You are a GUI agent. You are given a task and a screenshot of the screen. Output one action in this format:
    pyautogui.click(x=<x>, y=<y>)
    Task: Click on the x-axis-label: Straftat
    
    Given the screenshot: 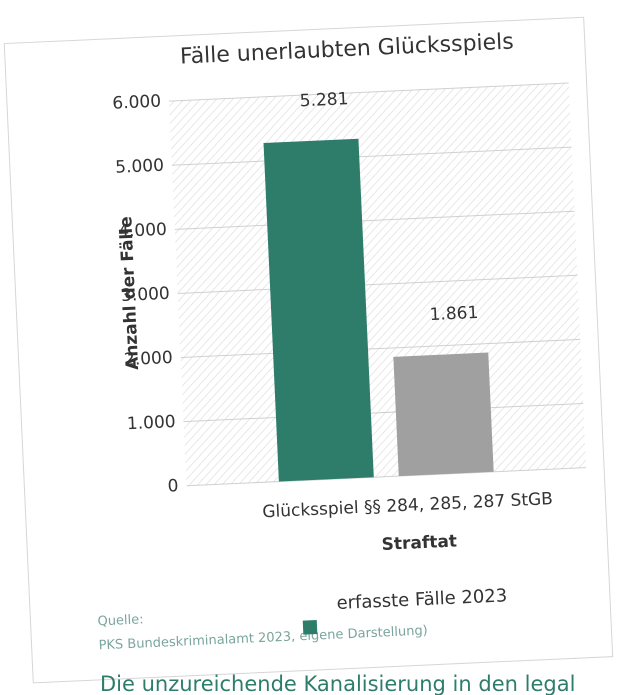 What is the action you would take?
    pyautogui.click(x=419, y=543)
    